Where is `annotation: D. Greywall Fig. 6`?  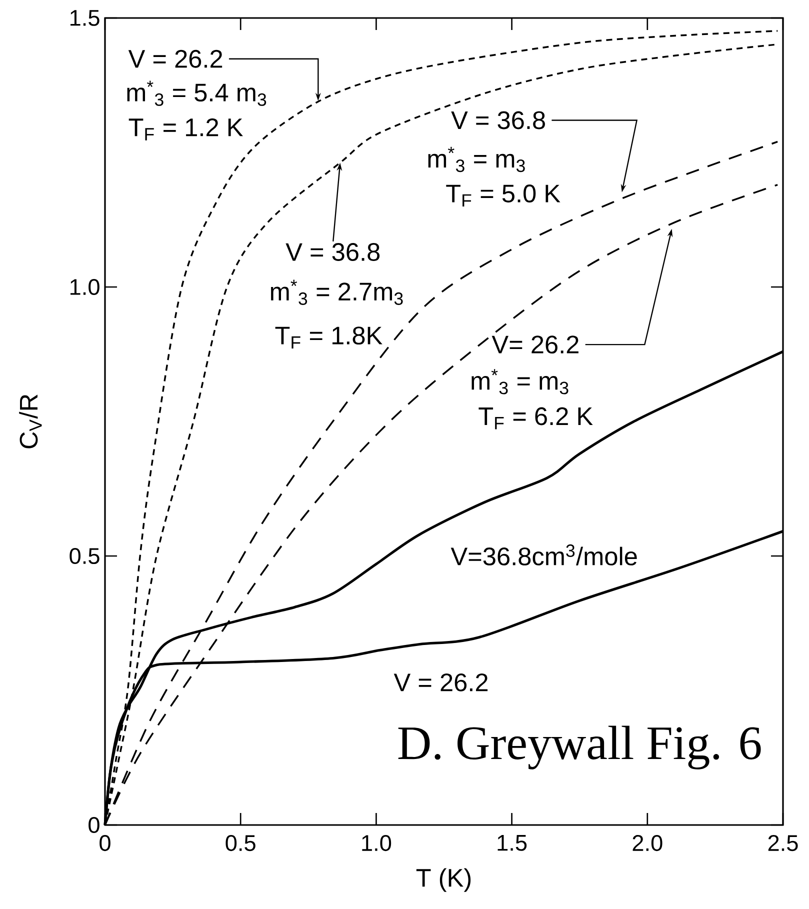
annotation: D. Greywall Fig. 6 is located at coordinates (579, 748).